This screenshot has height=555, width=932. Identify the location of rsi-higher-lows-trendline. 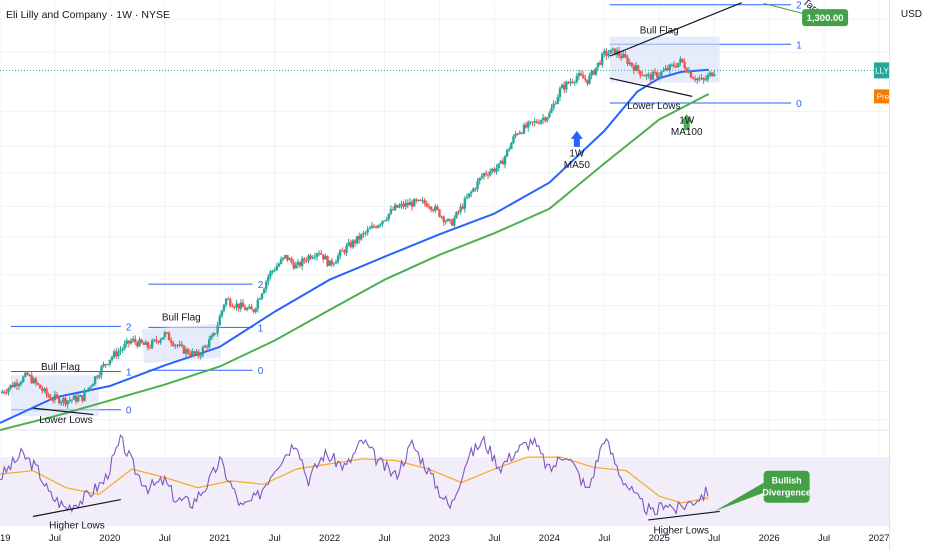
(76, 508).